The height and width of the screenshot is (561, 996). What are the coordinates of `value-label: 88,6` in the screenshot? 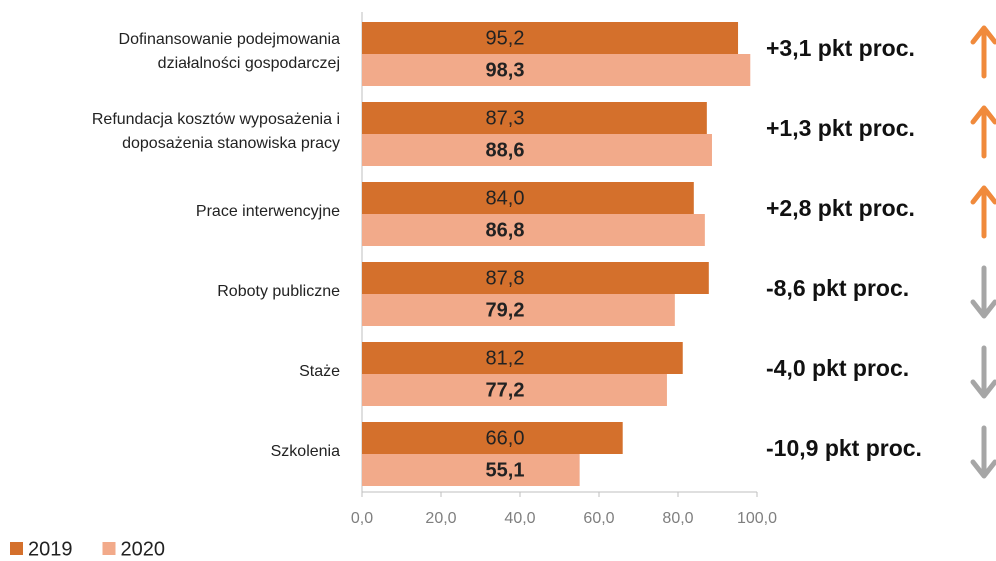 It's located at (505, 150).